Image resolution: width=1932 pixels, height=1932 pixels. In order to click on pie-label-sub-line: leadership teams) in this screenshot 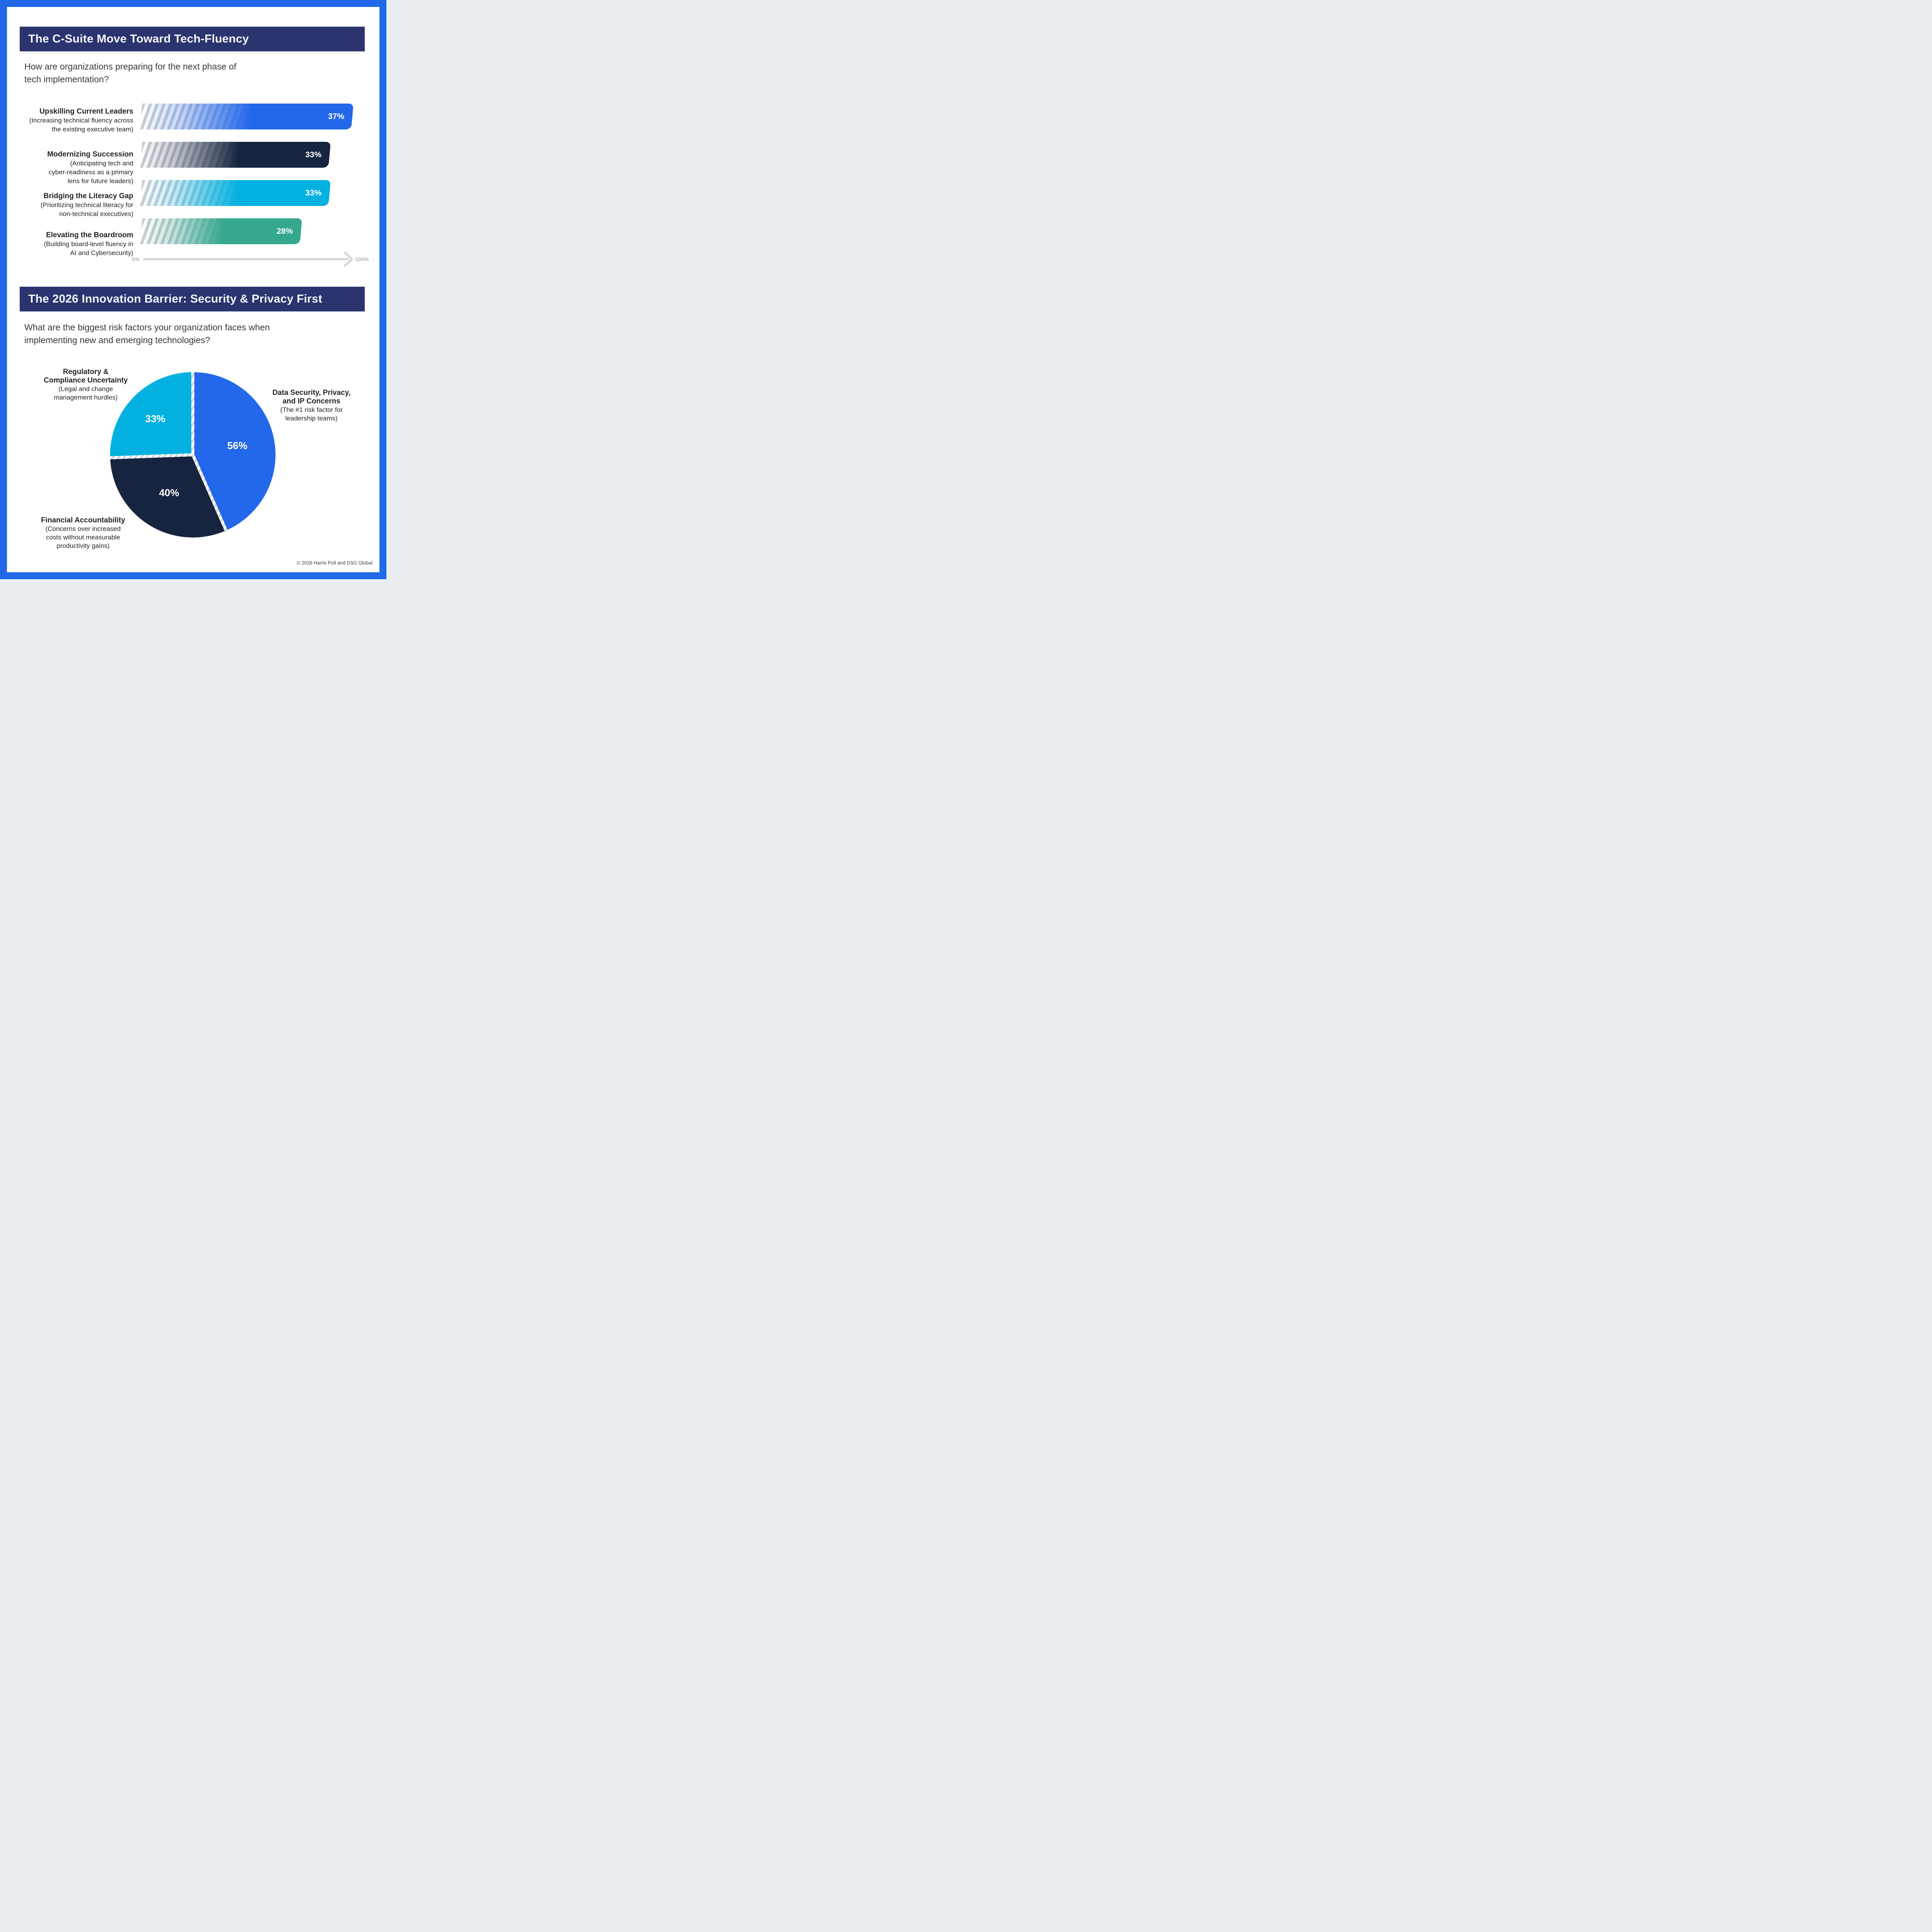, I will do `click(312, 418)`.